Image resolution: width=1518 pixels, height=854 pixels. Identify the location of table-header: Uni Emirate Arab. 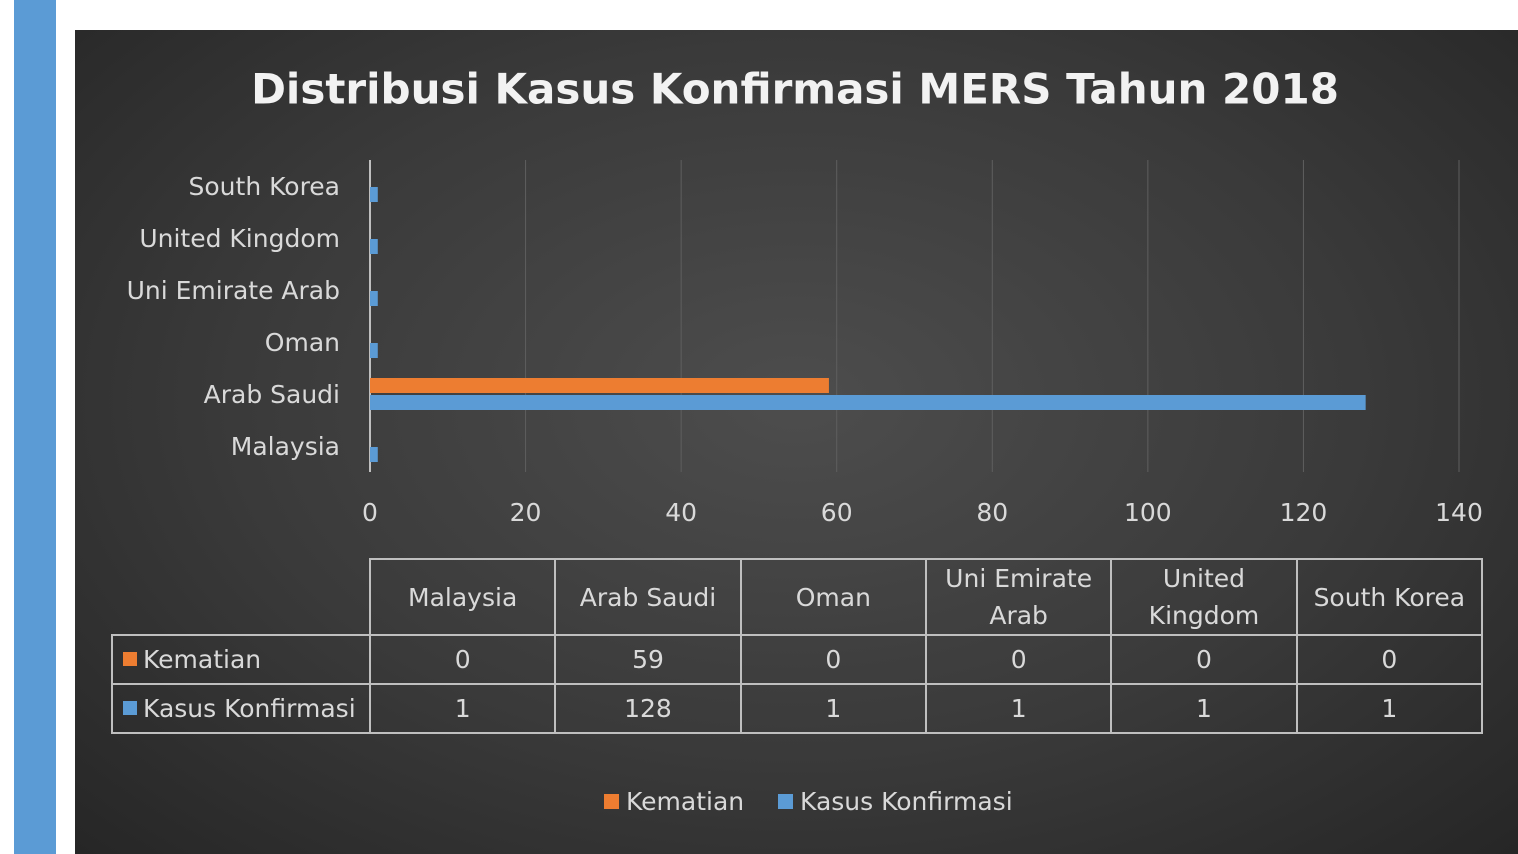
(1018, 597).